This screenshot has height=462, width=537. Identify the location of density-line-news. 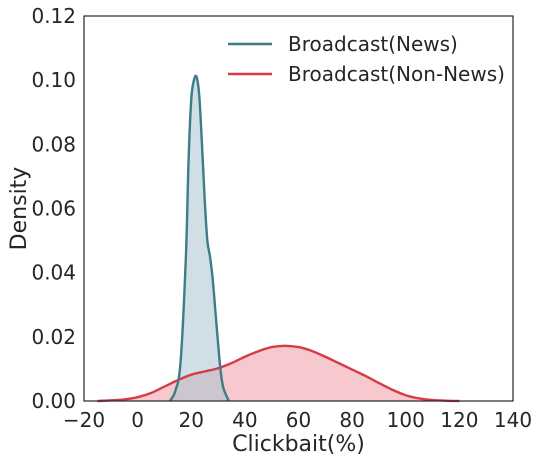
(199, 238).